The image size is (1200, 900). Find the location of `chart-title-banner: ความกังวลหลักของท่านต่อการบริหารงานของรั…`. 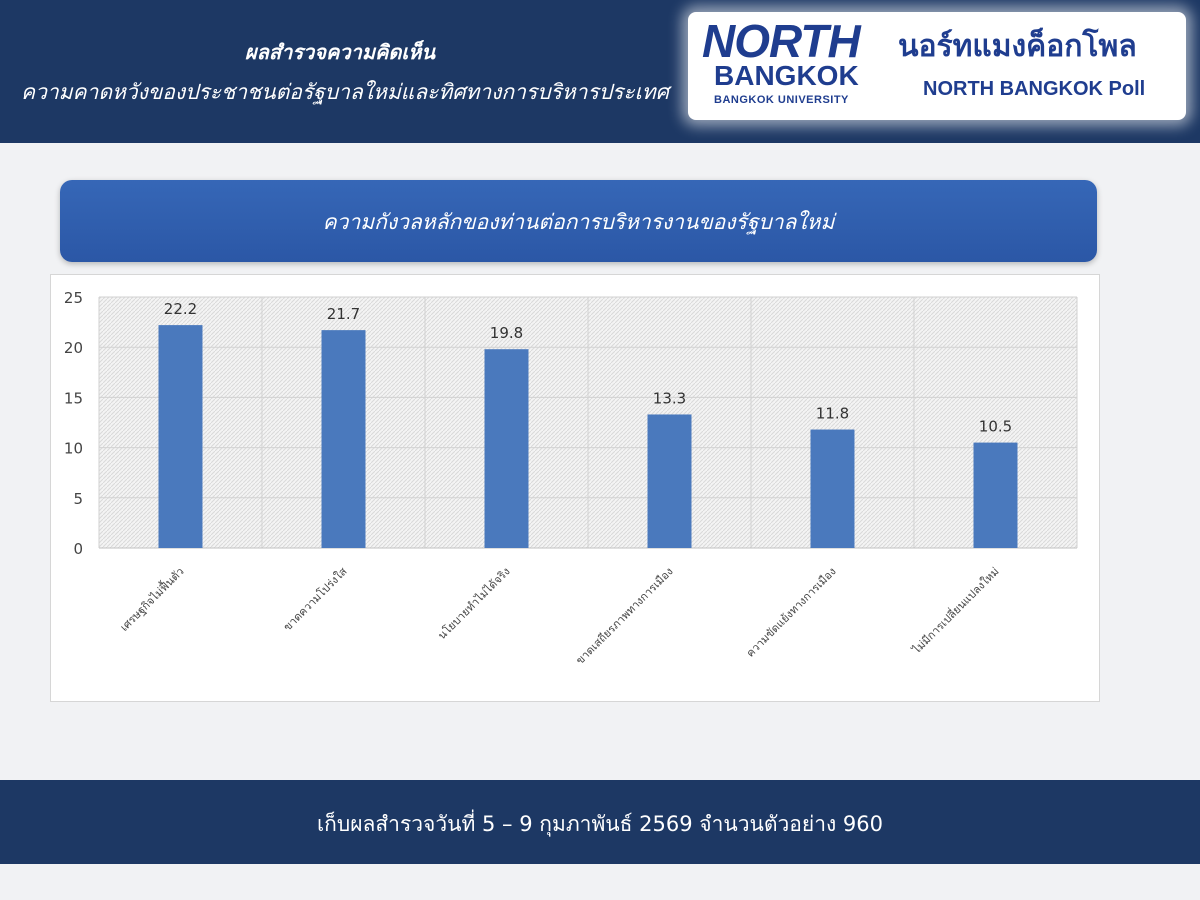

chart-title-banner: ความกังวลหลักของท่านต่อการบริหารงานของรั… is located at coordinates (578, 221).